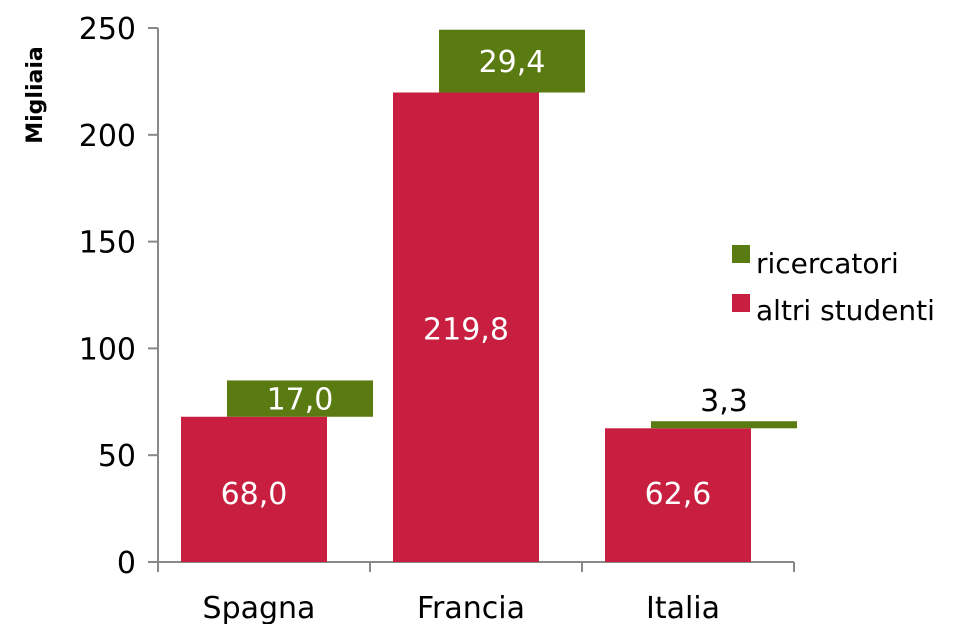 Image resolution: width=966 pixels, height=624 pixels. I want to click on bar-altri-studenti-italia, so click(678, 495).